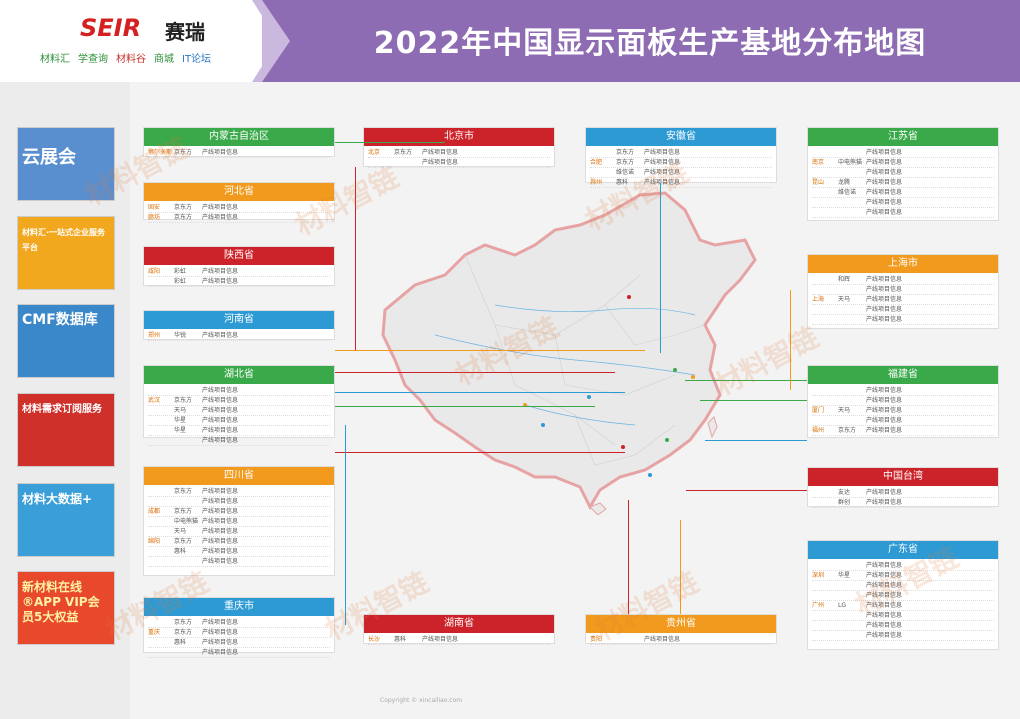  What do you see at coordinates (596, 162) in the screenshot?
I see `cell-city: 合肥` at bounding box center [596, 162].